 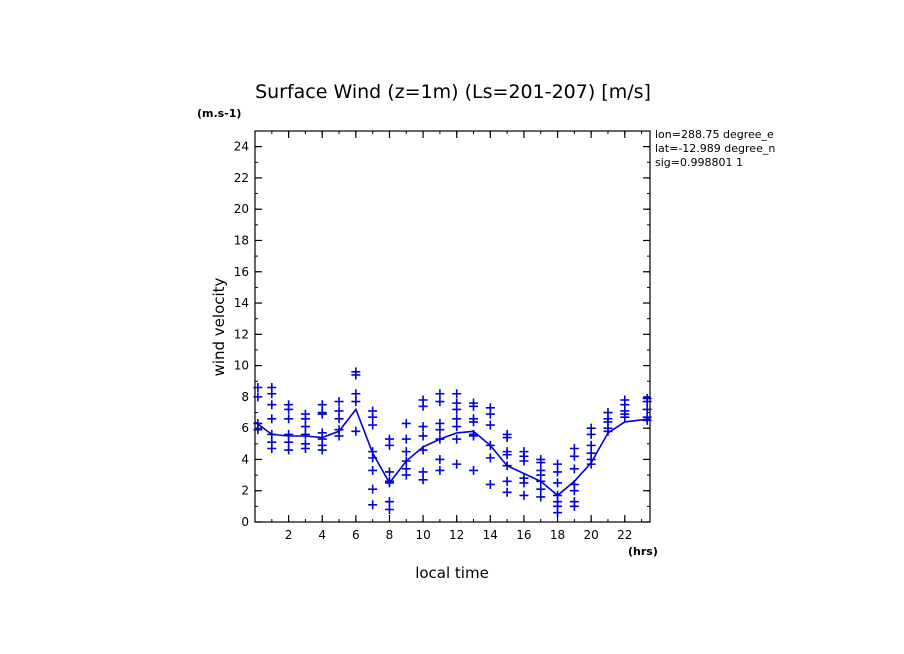 What do you see at coordinates (219, 326) in the screenshot?
I see `y-axis-label: wind velocity` at bounding box center [219, 326].